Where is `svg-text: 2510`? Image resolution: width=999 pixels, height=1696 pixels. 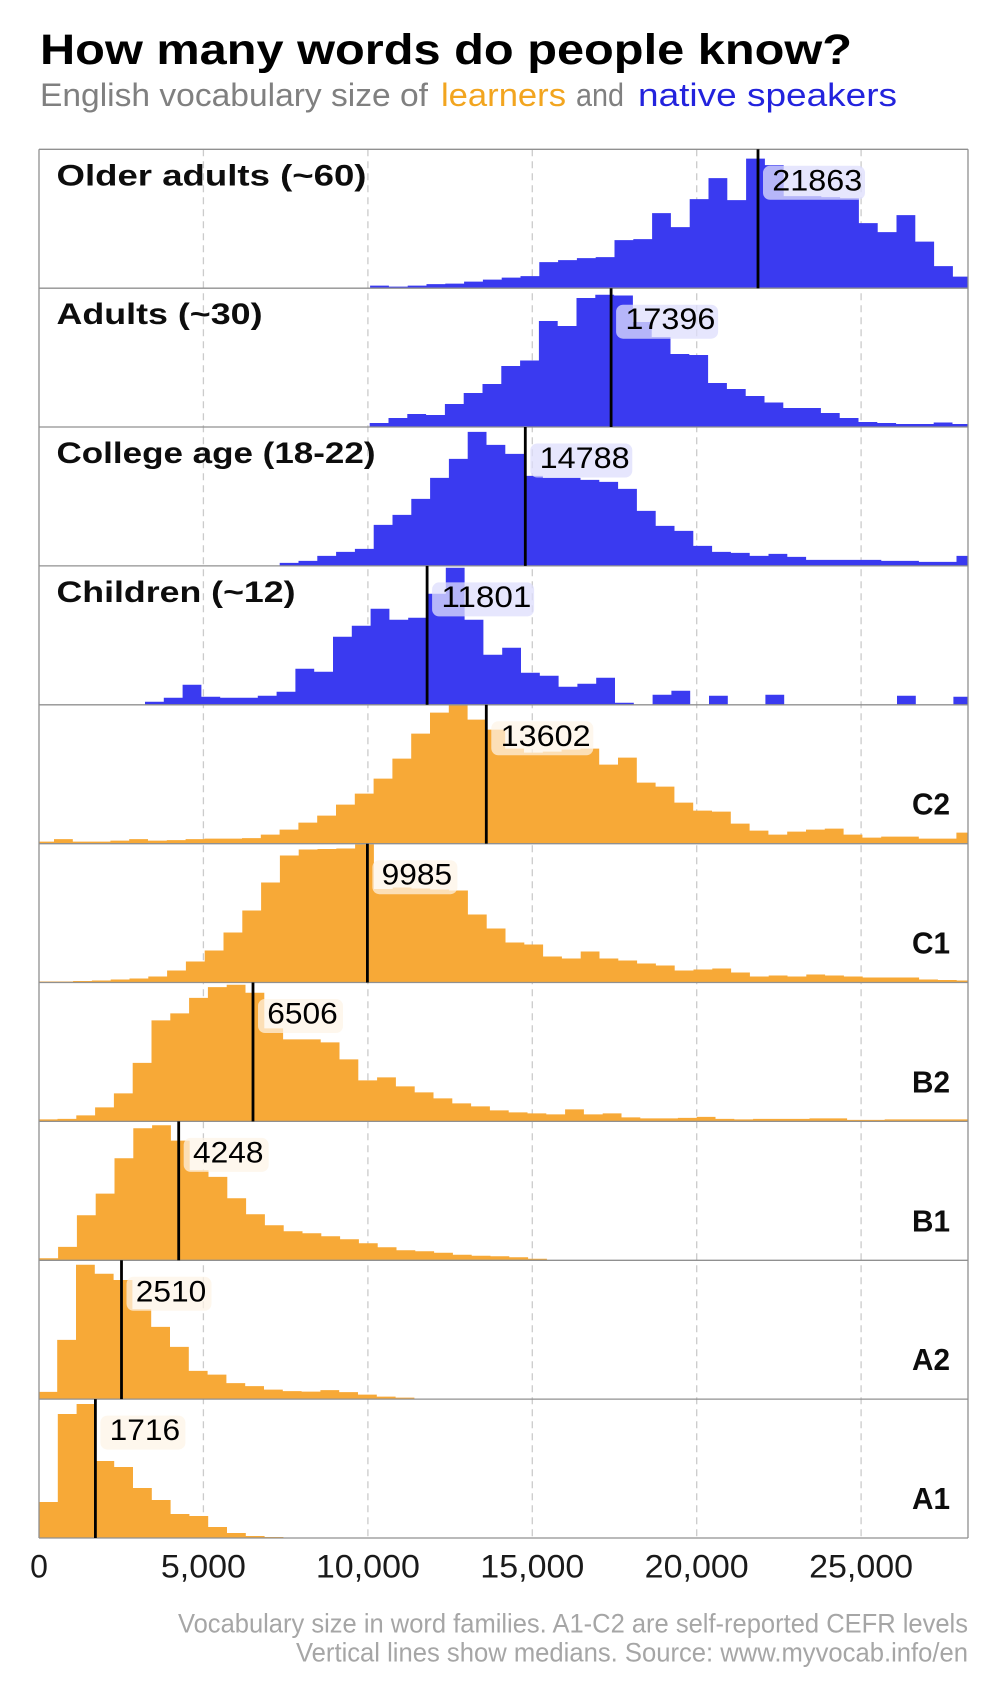
svg-text: 2510 is located at coordinates (171, 1291).